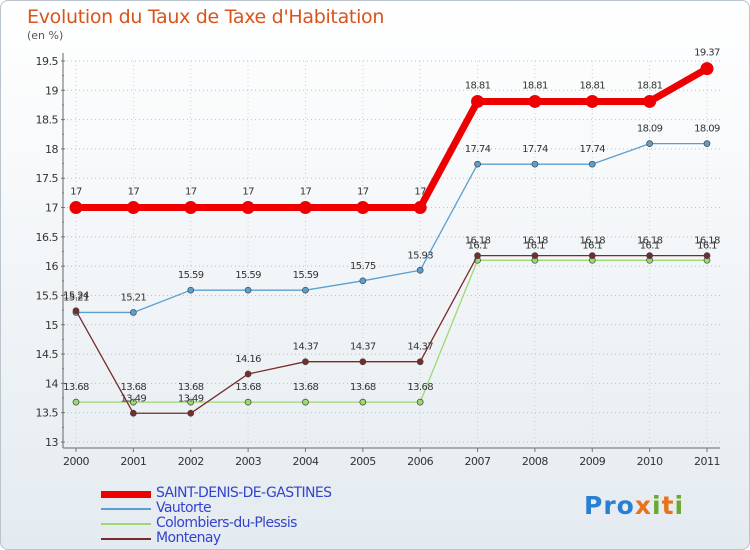 The height and width of the screenshot is (550, 750). Describe the element at coordinates (707, 53) in the screenshot. I see `data-label-s0: 19.37` at that location.